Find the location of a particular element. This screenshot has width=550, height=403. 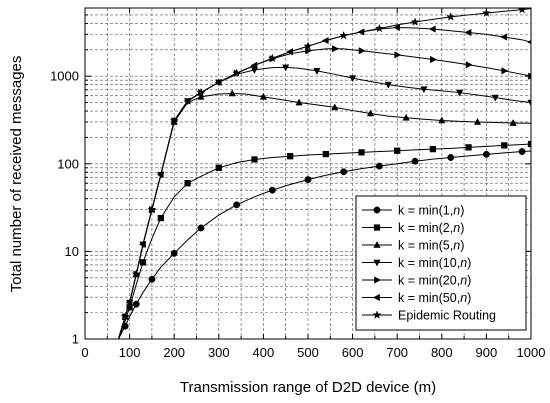

legend-label: k = min(5,n) is located at coordinates (431, 246).